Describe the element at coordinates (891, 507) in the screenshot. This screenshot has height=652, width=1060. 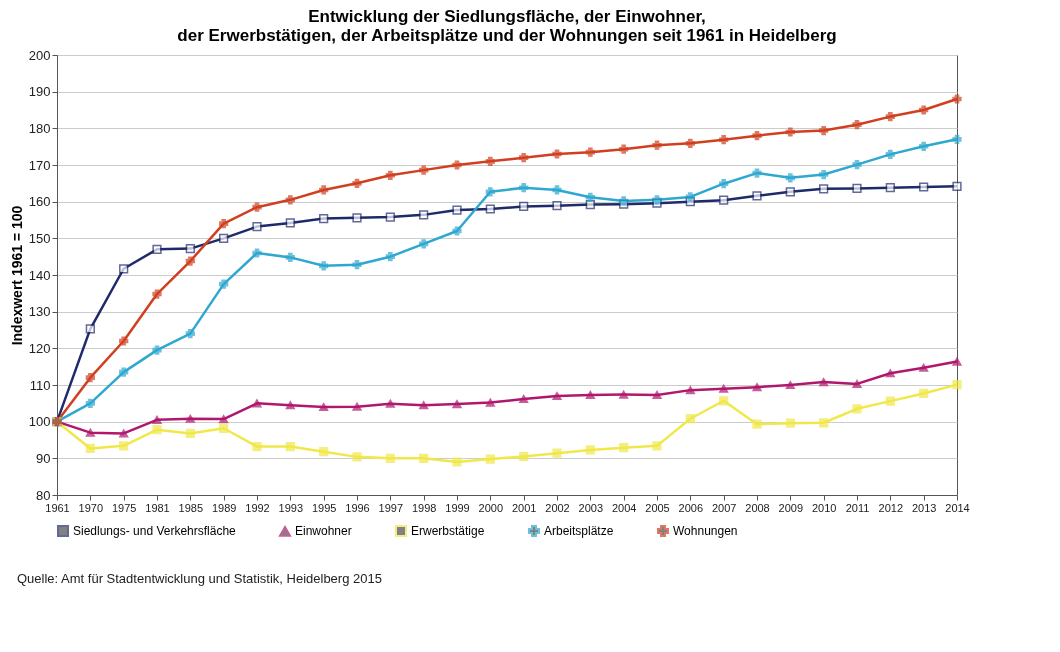
I see `x-tick-label: 2012` at that location.